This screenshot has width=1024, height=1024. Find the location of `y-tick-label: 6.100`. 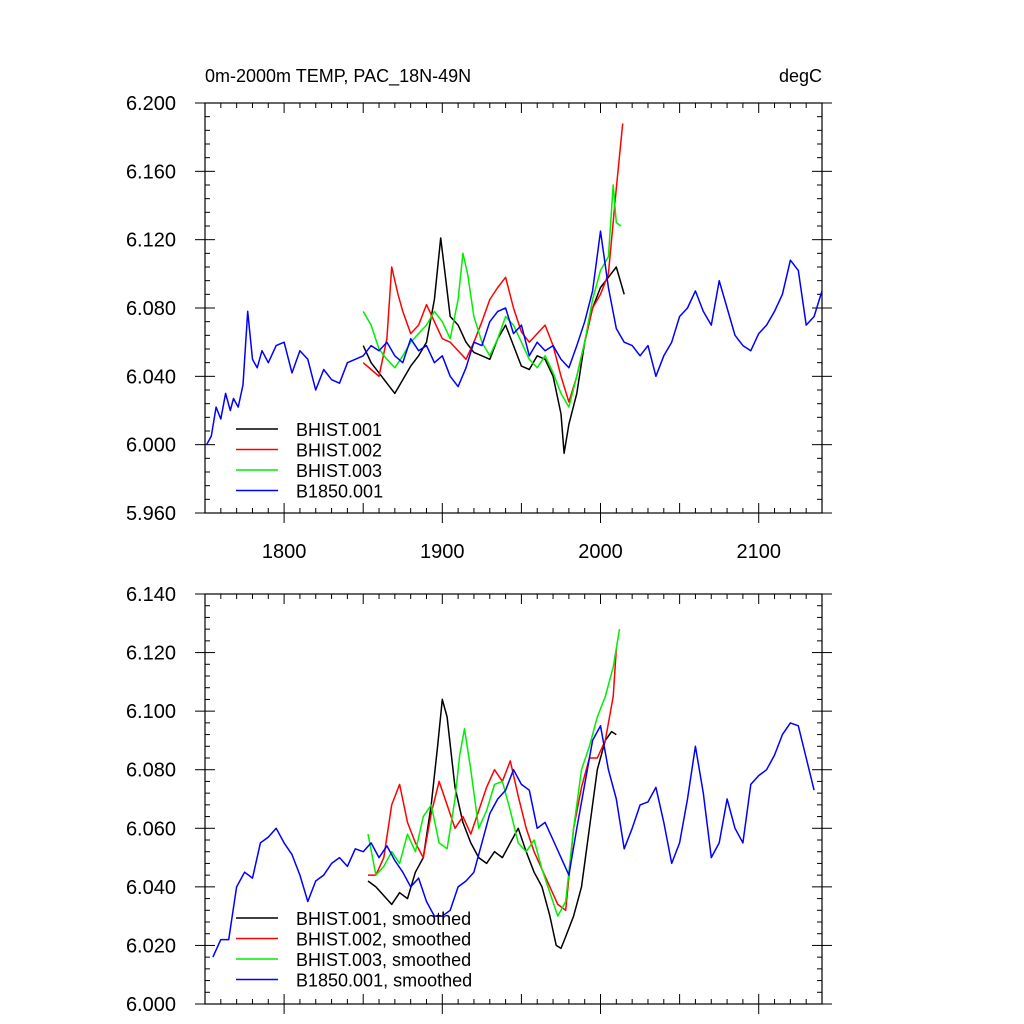

y-tick-label: 6.100 is located at coordinates (151, 712).